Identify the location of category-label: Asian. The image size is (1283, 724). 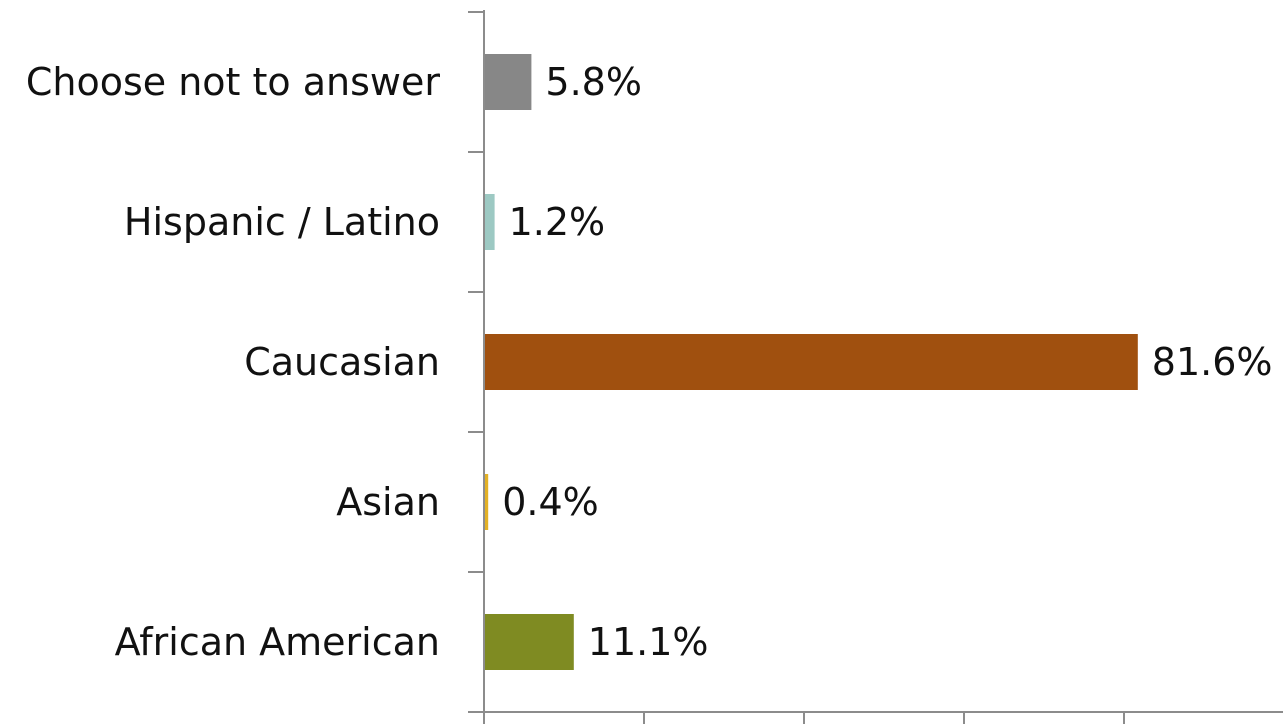
(388, 502).